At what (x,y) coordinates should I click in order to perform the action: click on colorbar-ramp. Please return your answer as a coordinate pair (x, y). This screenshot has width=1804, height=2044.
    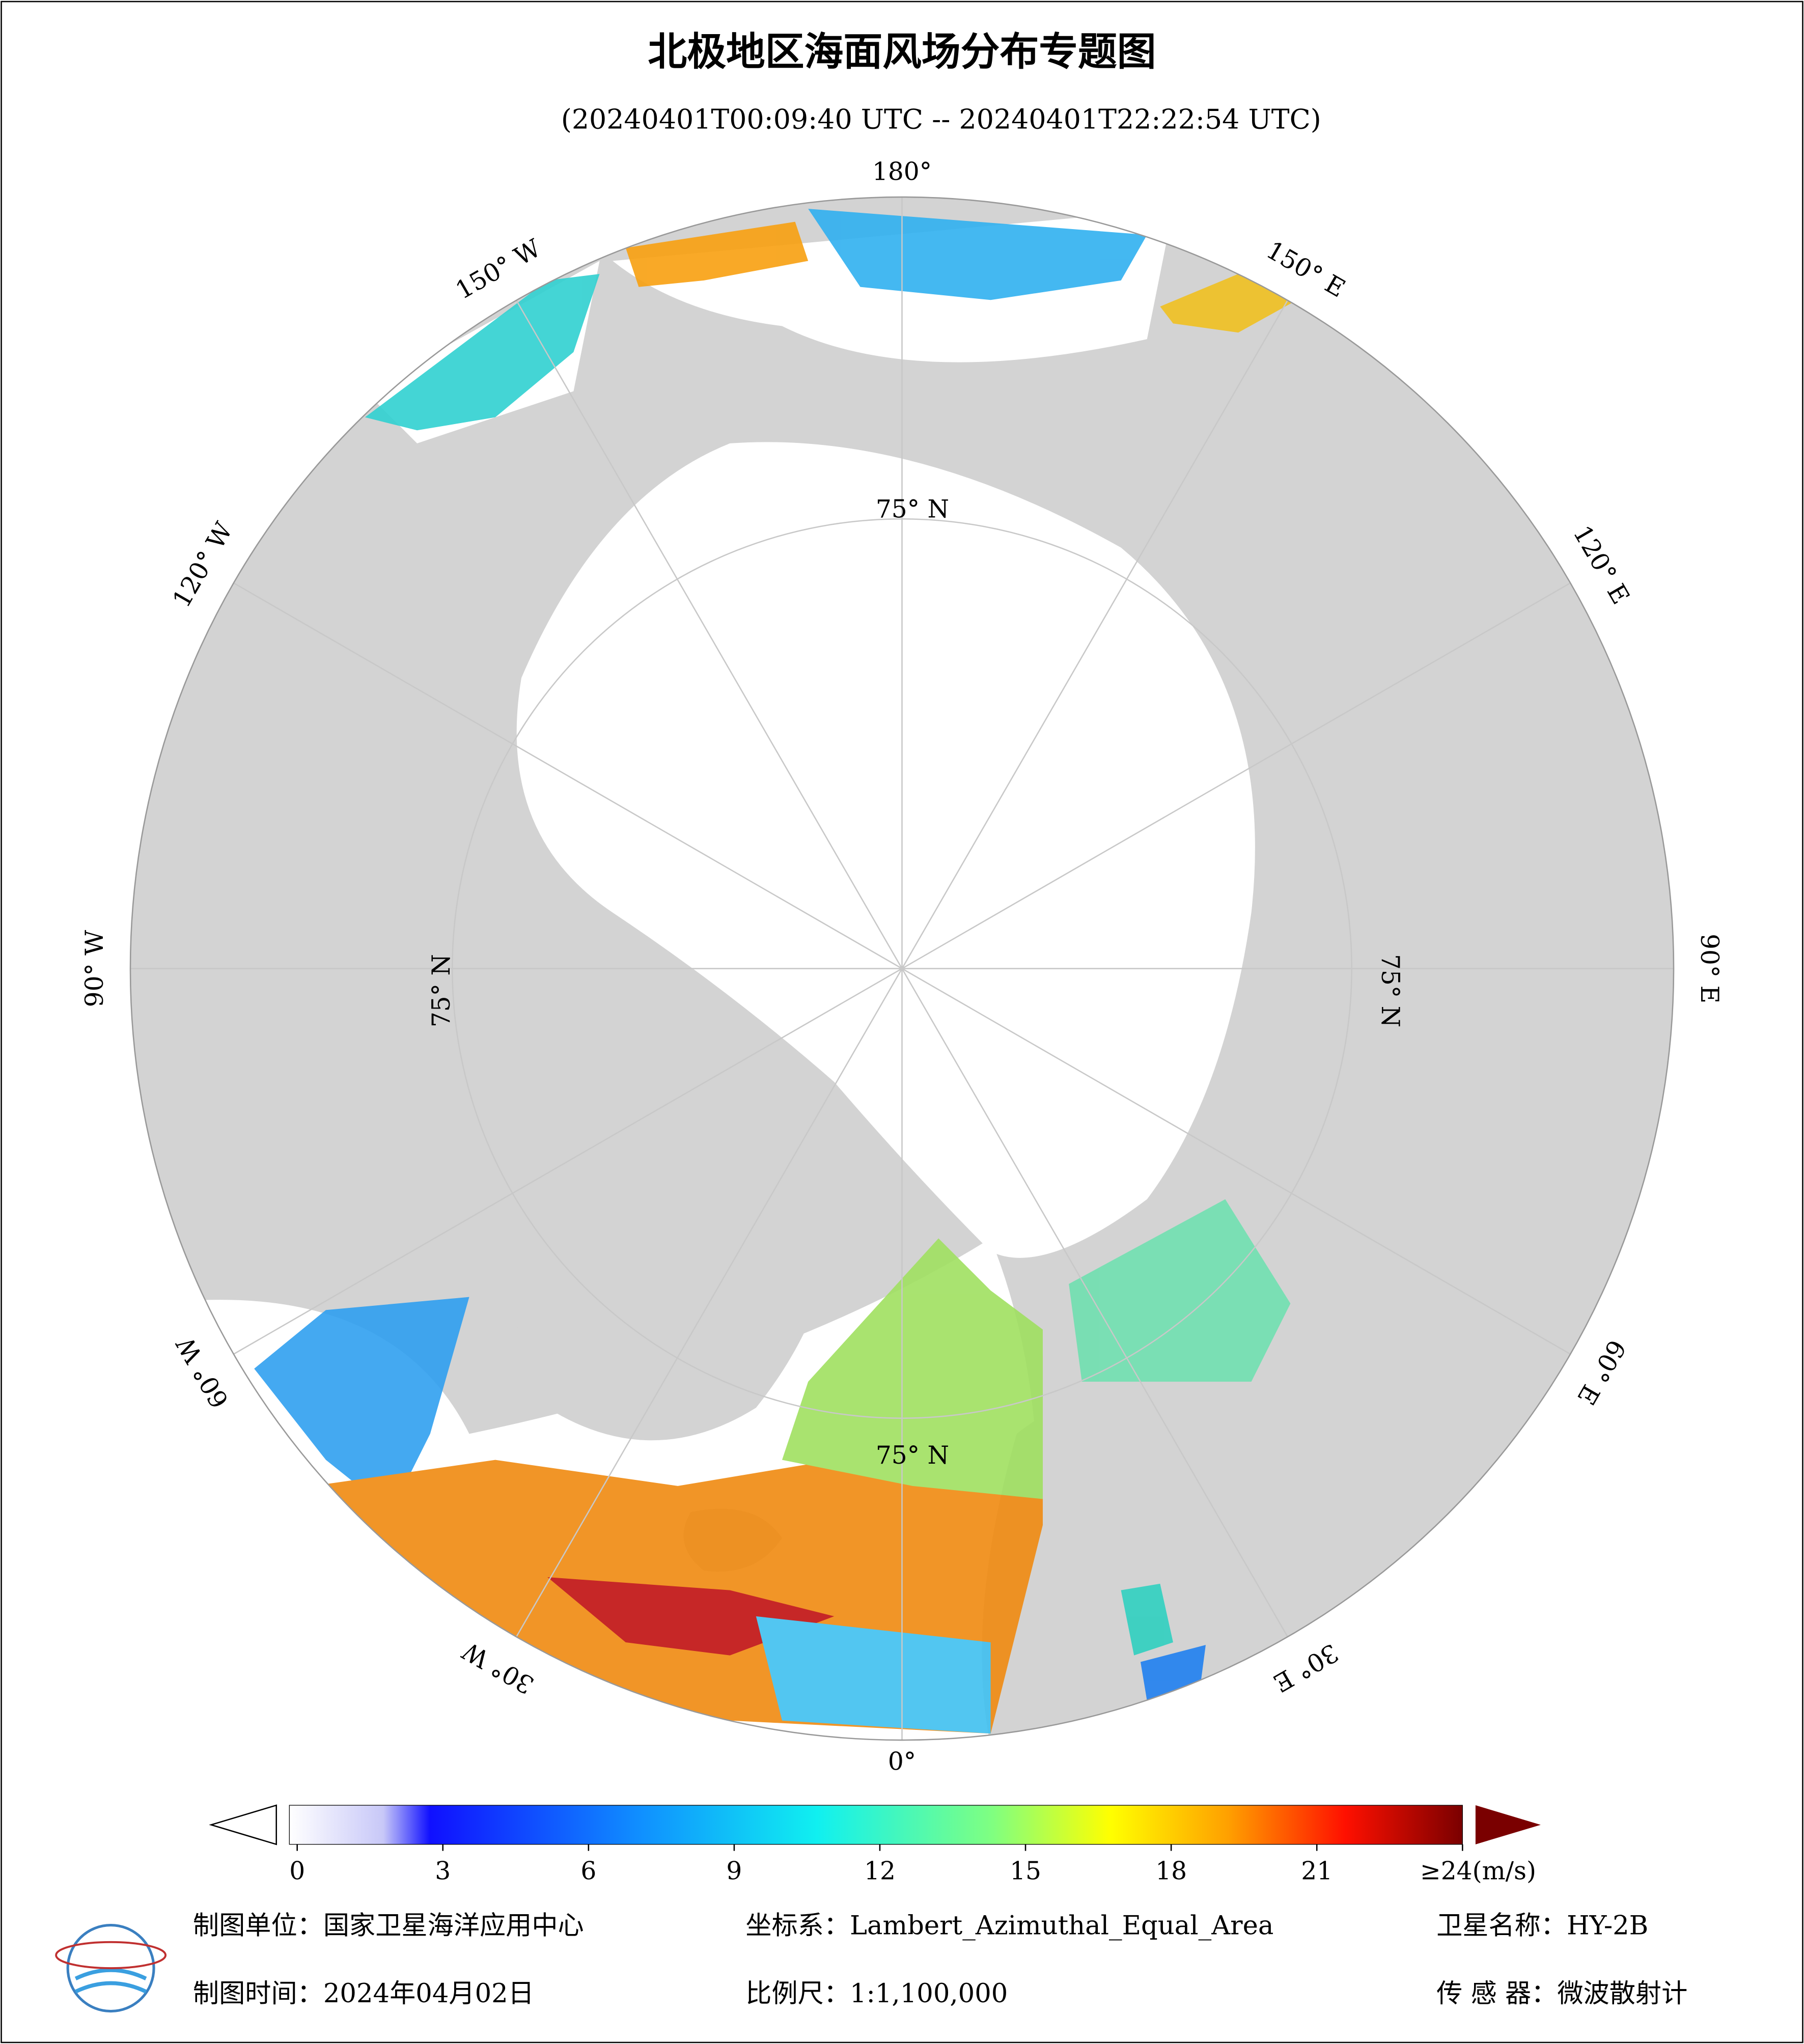
    Looking at the image, I should click on (876, 1825).